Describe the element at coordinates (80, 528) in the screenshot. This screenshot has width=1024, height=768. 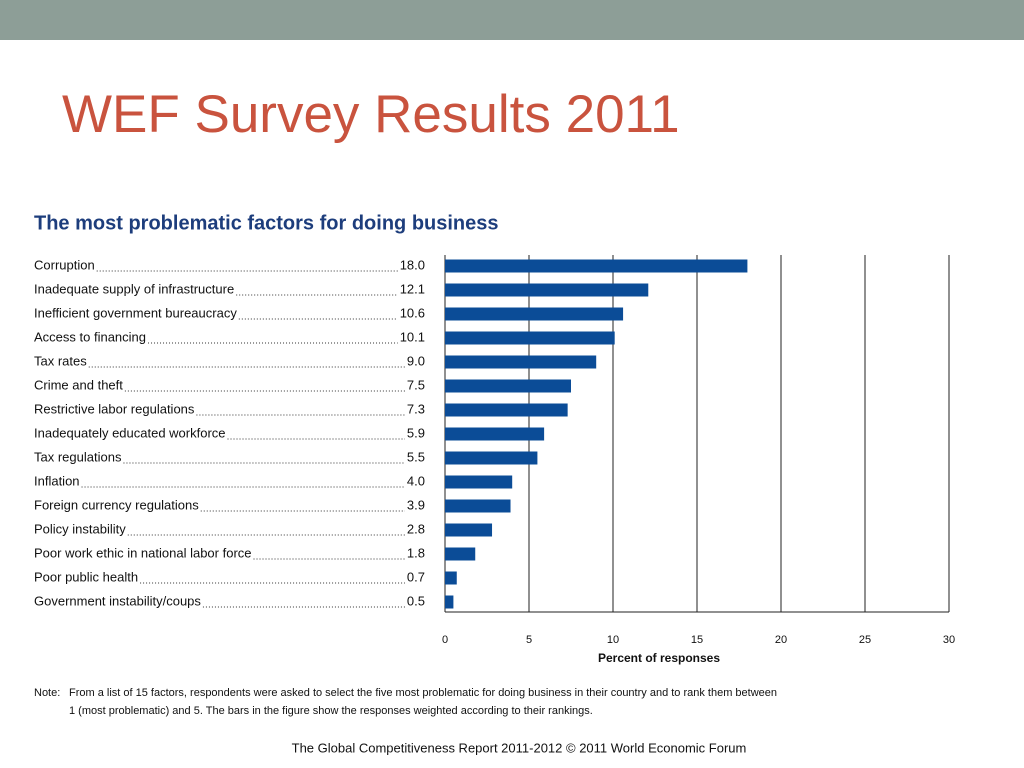
I see `category-label: Policy instability` at that location.